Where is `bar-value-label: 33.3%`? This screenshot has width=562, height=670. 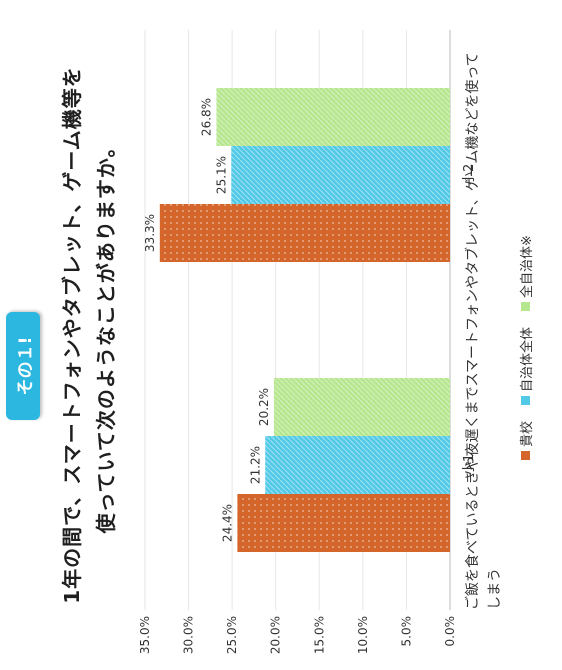 bar-value-label: 33.3% is located at coordinates (150, 233).